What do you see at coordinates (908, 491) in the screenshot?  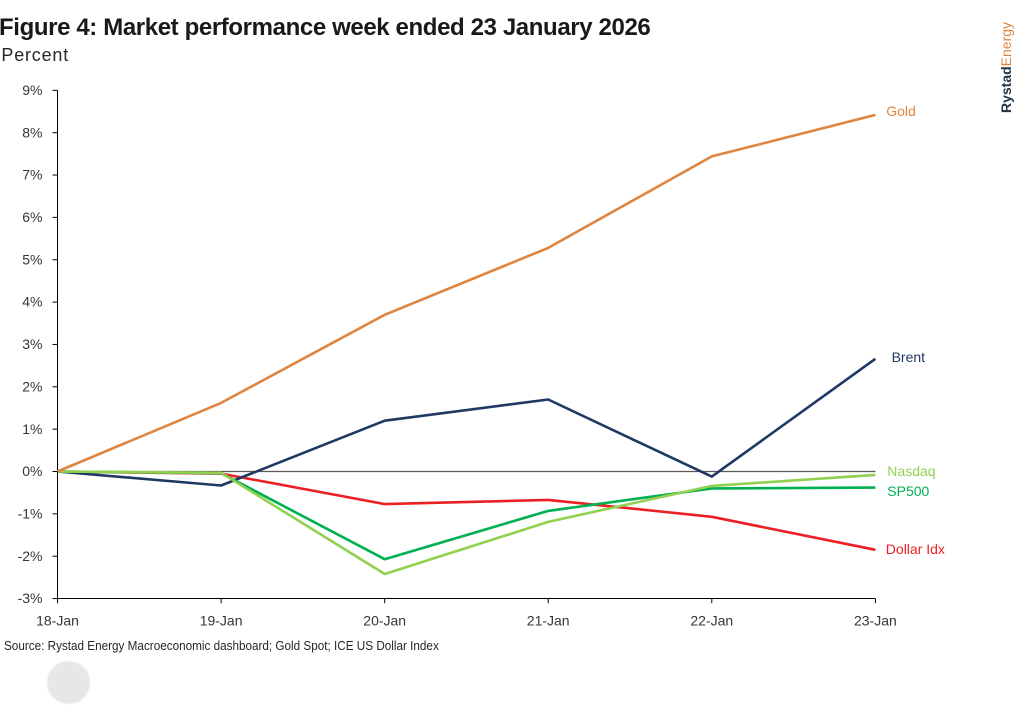 I see `svg-text: SP500` at bounding box center [908, 491].